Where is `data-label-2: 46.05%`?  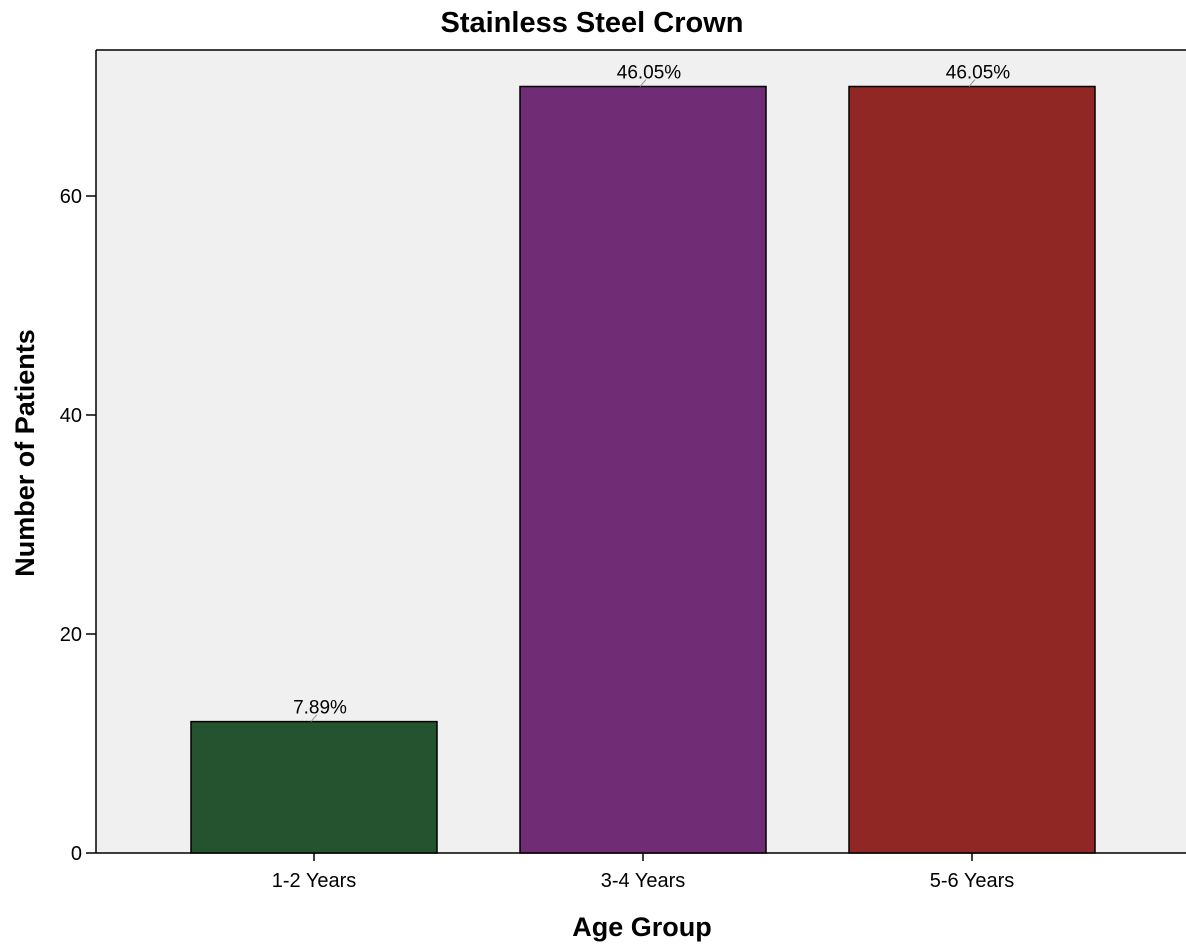 data-label-2: 46.05% is located at coordinates (649, 73).